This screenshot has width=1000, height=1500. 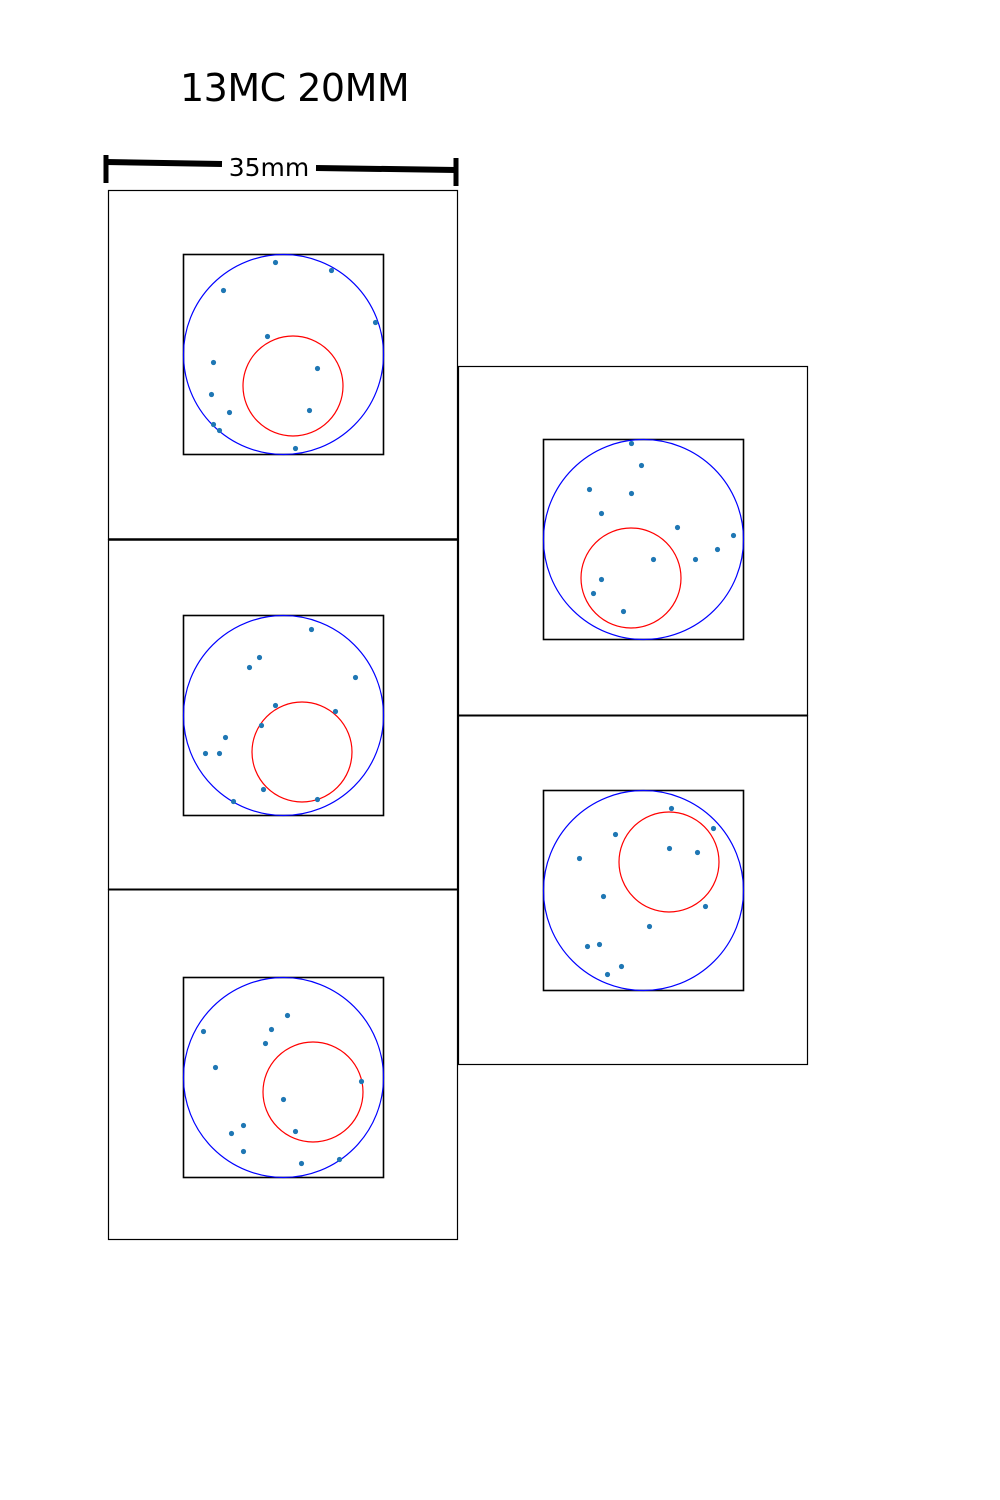 I want to click on scale-bar: 35mm, so click(x=281, y=169).